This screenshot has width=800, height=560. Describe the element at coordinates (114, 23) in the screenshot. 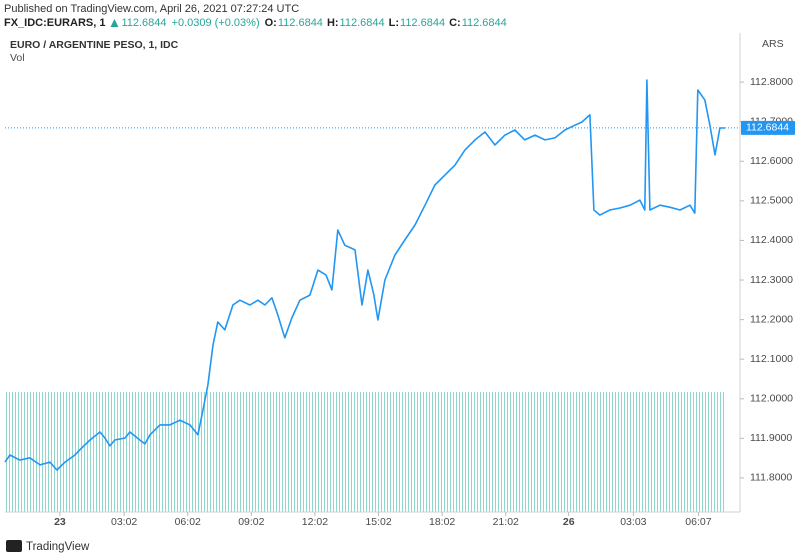

I see `up-arrow` at that location.